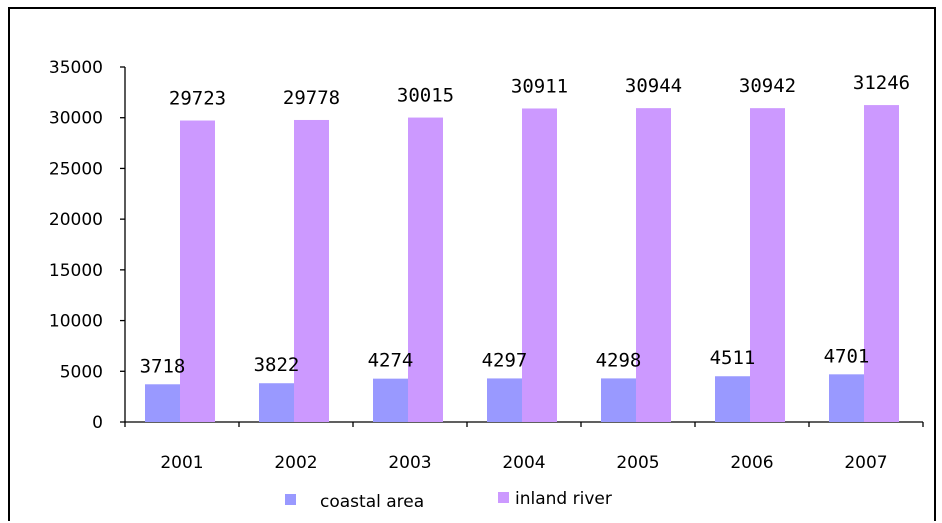 Image resolution: width=942 pixels, height=523 pixels. I want to click on data-label-inland-river-2006: 30942, so click(767, 86).